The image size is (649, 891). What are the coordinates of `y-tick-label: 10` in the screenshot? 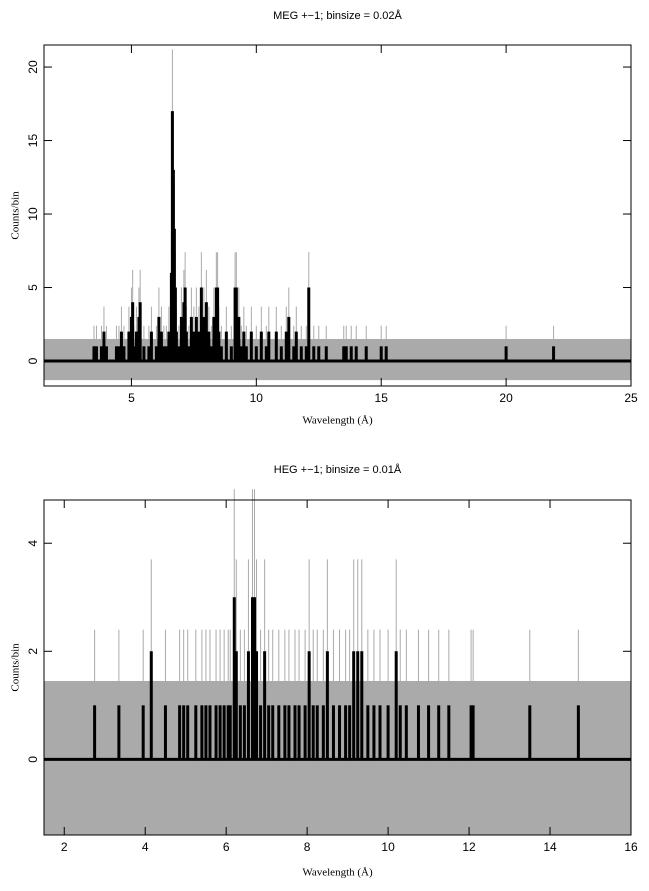 It's located at (33, 214).